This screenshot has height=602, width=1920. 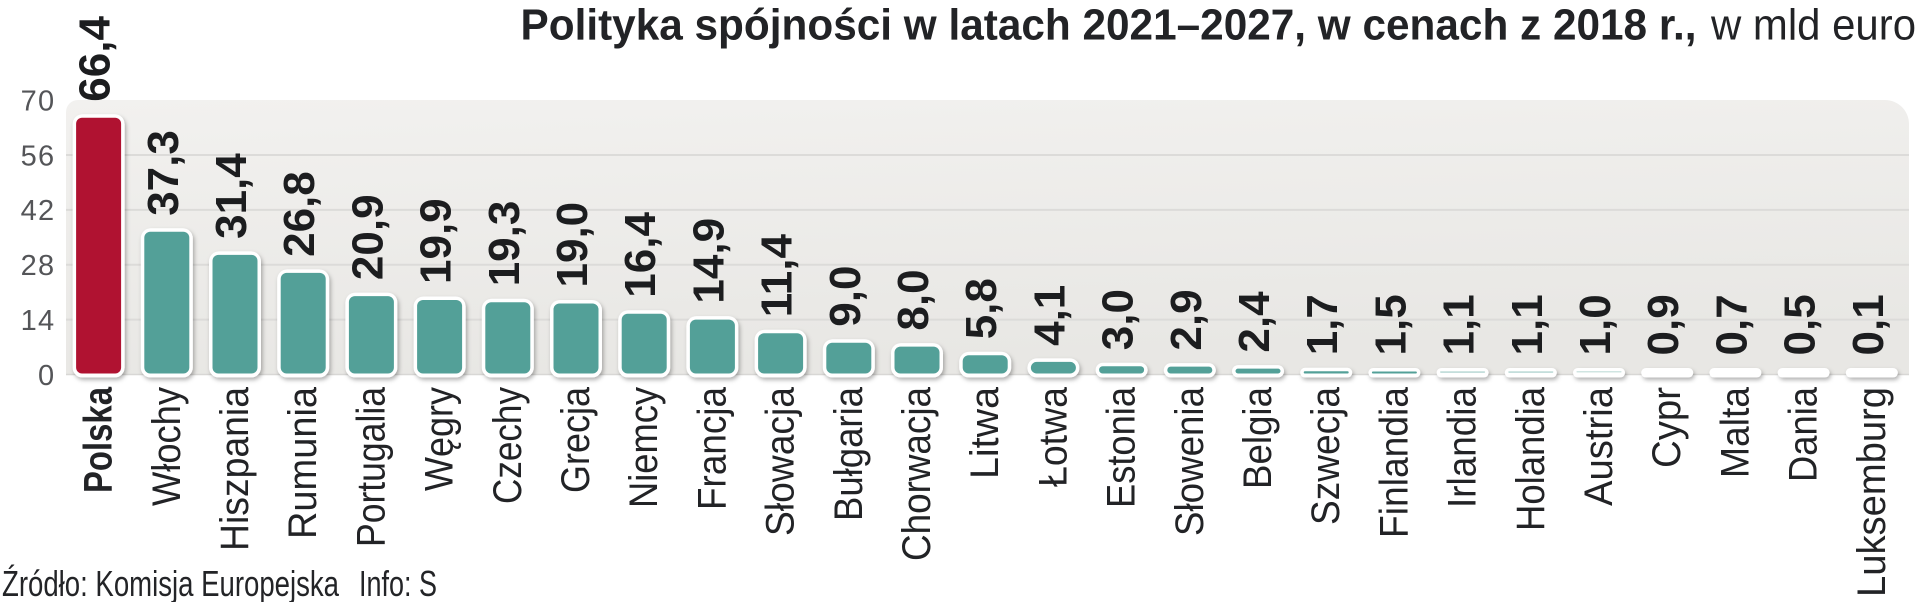 I want to click on svg-text: 1,5, so click(x=1390, y=324).